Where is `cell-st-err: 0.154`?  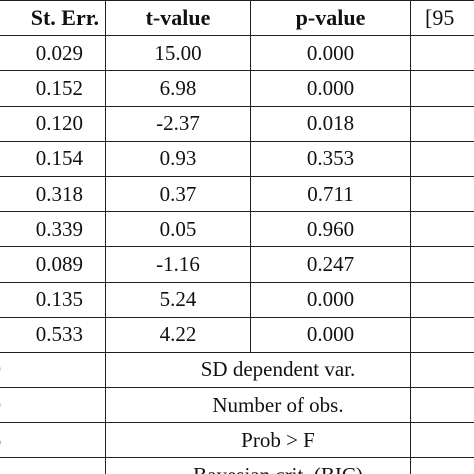
cell-st-err: 0.154 is located at coordinates (53, 158).